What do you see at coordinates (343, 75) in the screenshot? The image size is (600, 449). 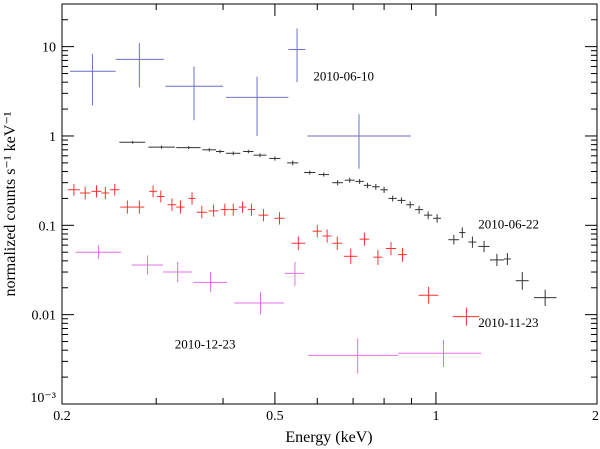 I see `annotation-label: 2010-06-10` at bounding box center [343, 75].